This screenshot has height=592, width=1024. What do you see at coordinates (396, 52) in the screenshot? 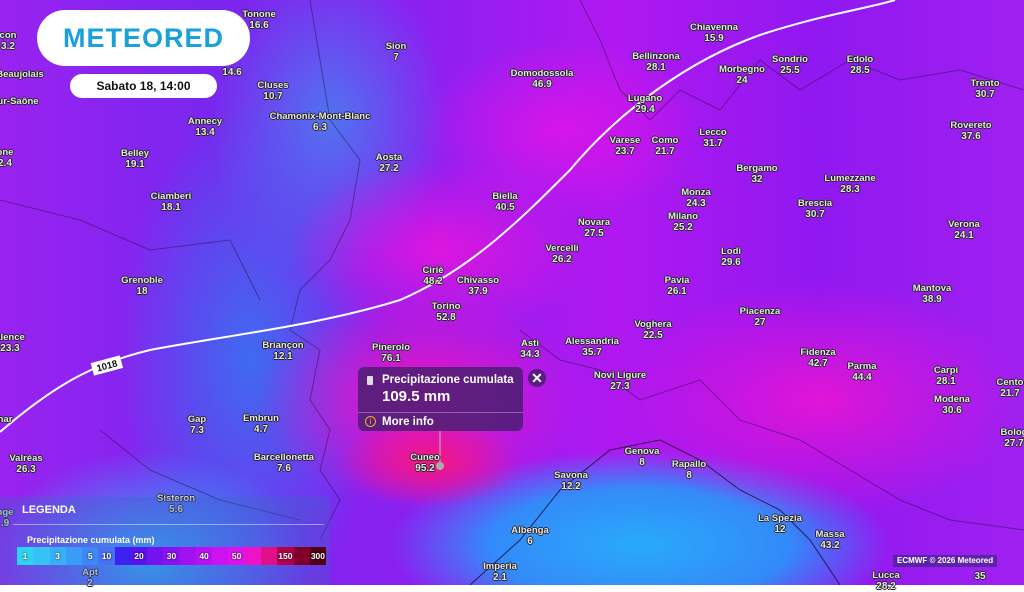
I see `city-label: Sion 7` at bounding box center [396, 52].